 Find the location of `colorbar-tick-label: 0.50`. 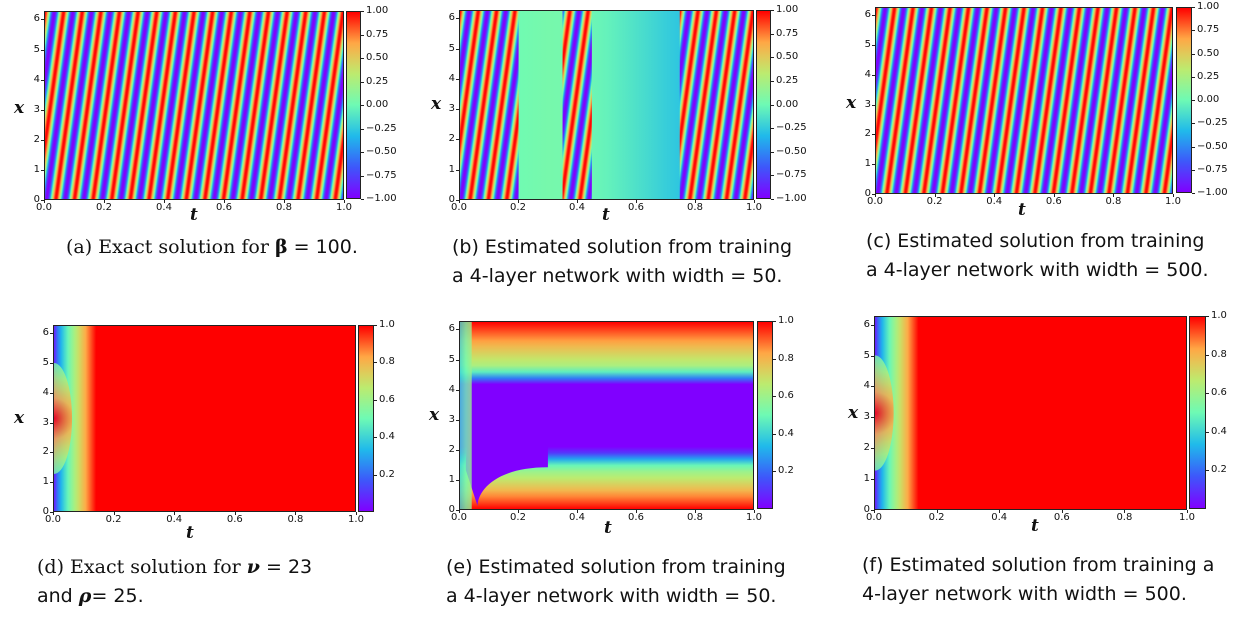

colorbar-tick-label: 0.50 is located at coordinates (1208, 53).